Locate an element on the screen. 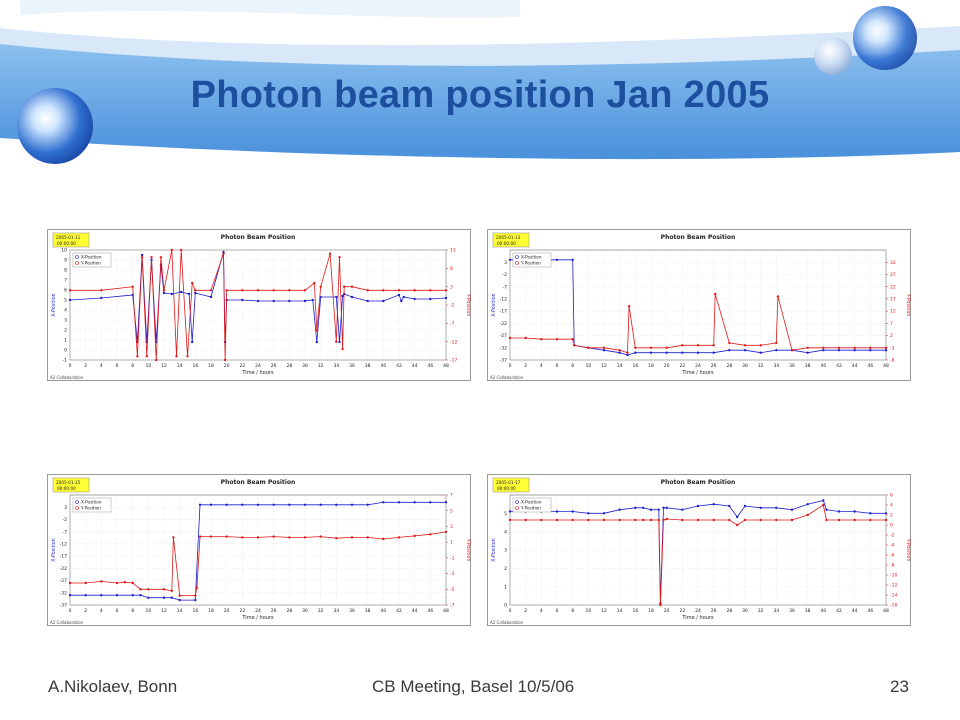  x-tick-label: 10 is located at coordinates (588, 366).